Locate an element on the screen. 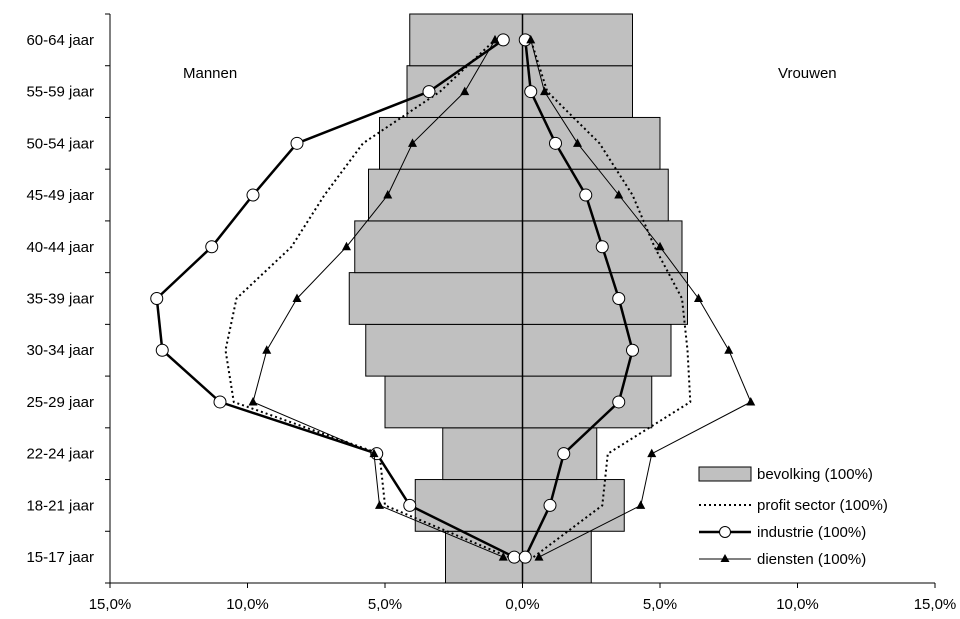 The height and width of the screenshot is (619, 960). x-tick-label-0: 15,0% is located at coordinates (110, 604).